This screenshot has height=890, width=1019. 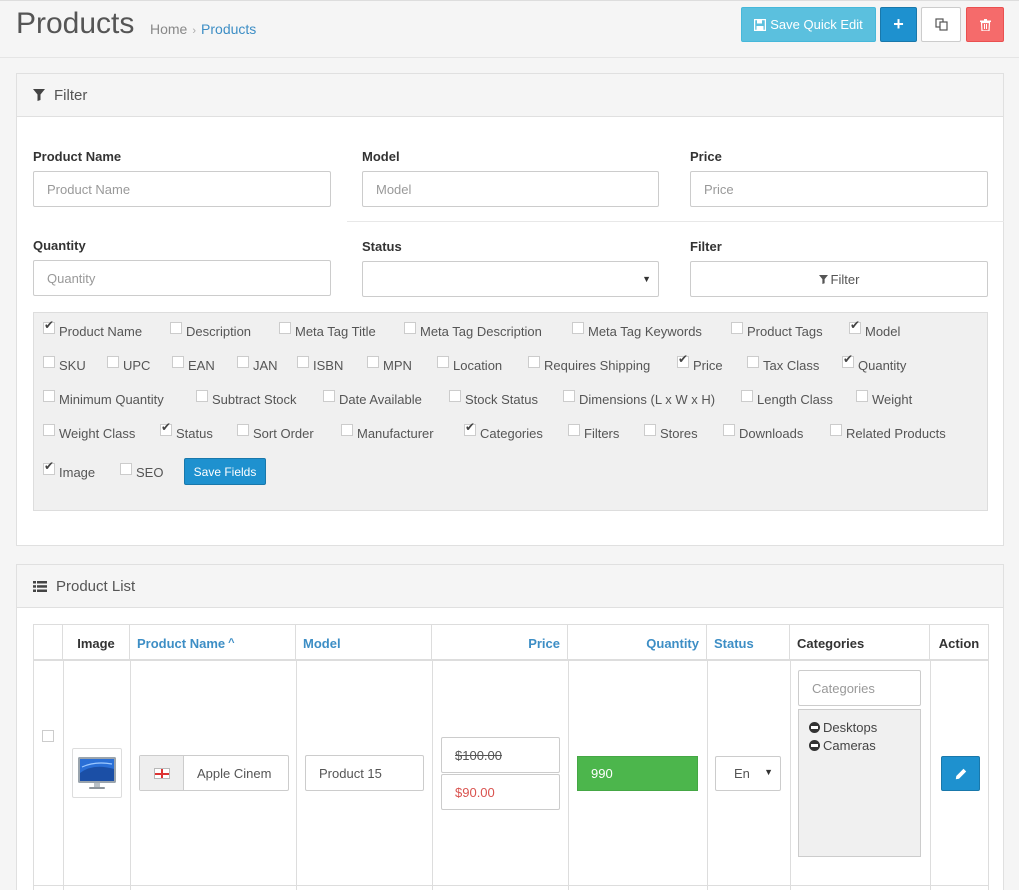 What do you see at coordinates (387, 432) in the screenshot?
I see `field-checkbox: Manufacturer` at bounding box center [387, 432].